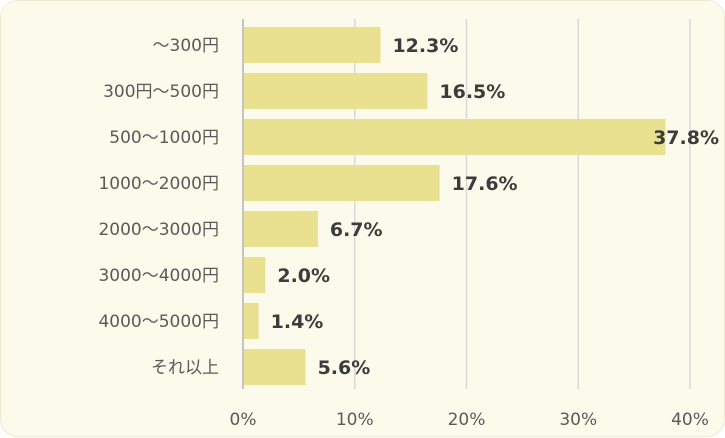  I want to click on category-label: 300円～500円, so click(161, 92).